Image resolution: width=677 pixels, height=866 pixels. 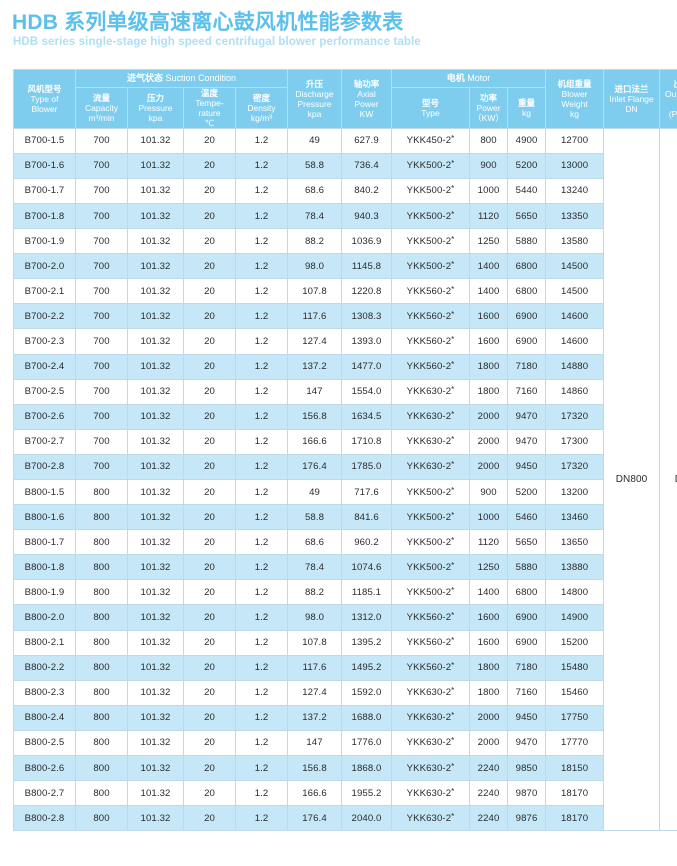 What do you see at coordinates (527, 165) in the screenshot?
I see `table-cell: 5200` at bounding box center [527, 165].